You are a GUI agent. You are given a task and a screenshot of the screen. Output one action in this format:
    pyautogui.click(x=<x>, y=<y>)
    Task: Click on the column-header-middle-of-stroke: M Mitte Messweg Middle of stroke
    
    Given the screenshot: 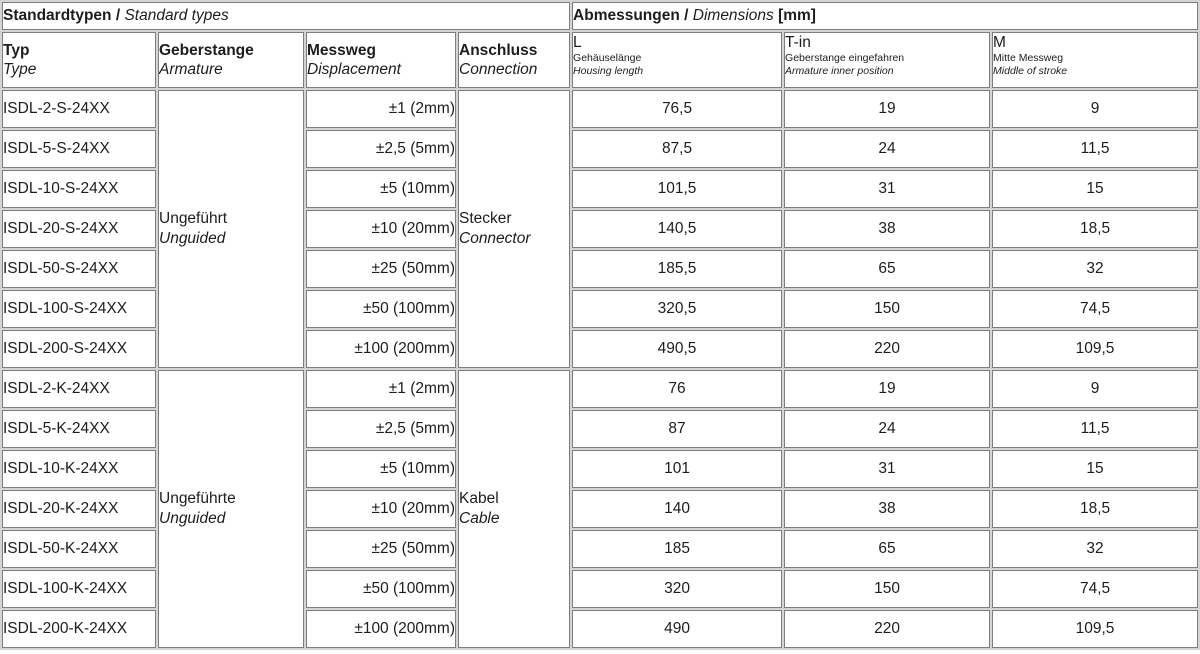 What is the action you would take?
    pyautogui.click(x=1095, y=60)
    